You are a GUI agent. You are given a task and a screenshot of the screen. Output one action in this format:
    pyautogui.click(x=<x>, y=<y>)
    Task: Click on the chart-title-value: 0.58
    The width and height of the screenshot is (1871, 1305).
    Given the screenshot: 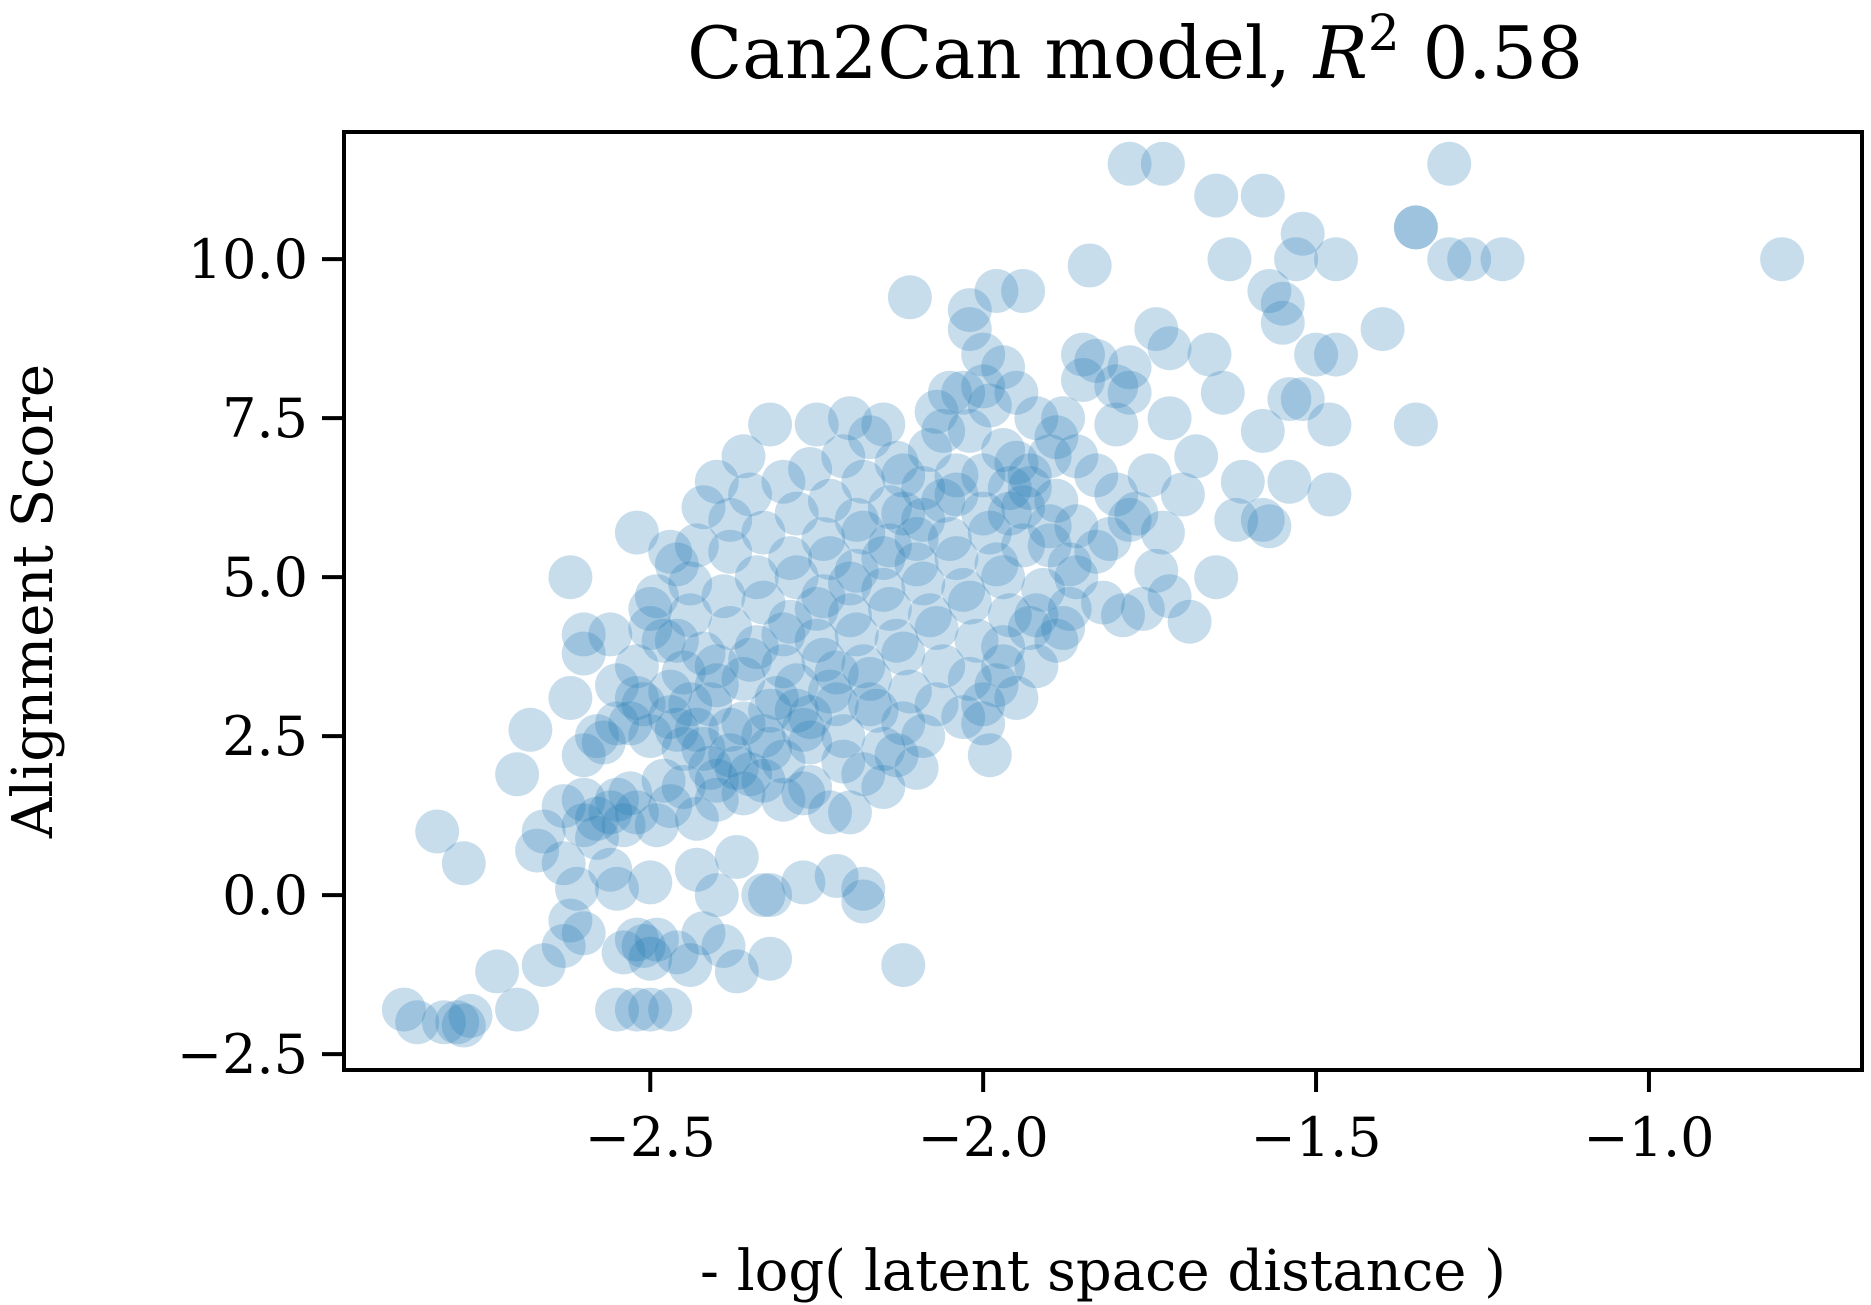 What is the action you would take?
    pyautogui.click(x=1491, y=53)
    